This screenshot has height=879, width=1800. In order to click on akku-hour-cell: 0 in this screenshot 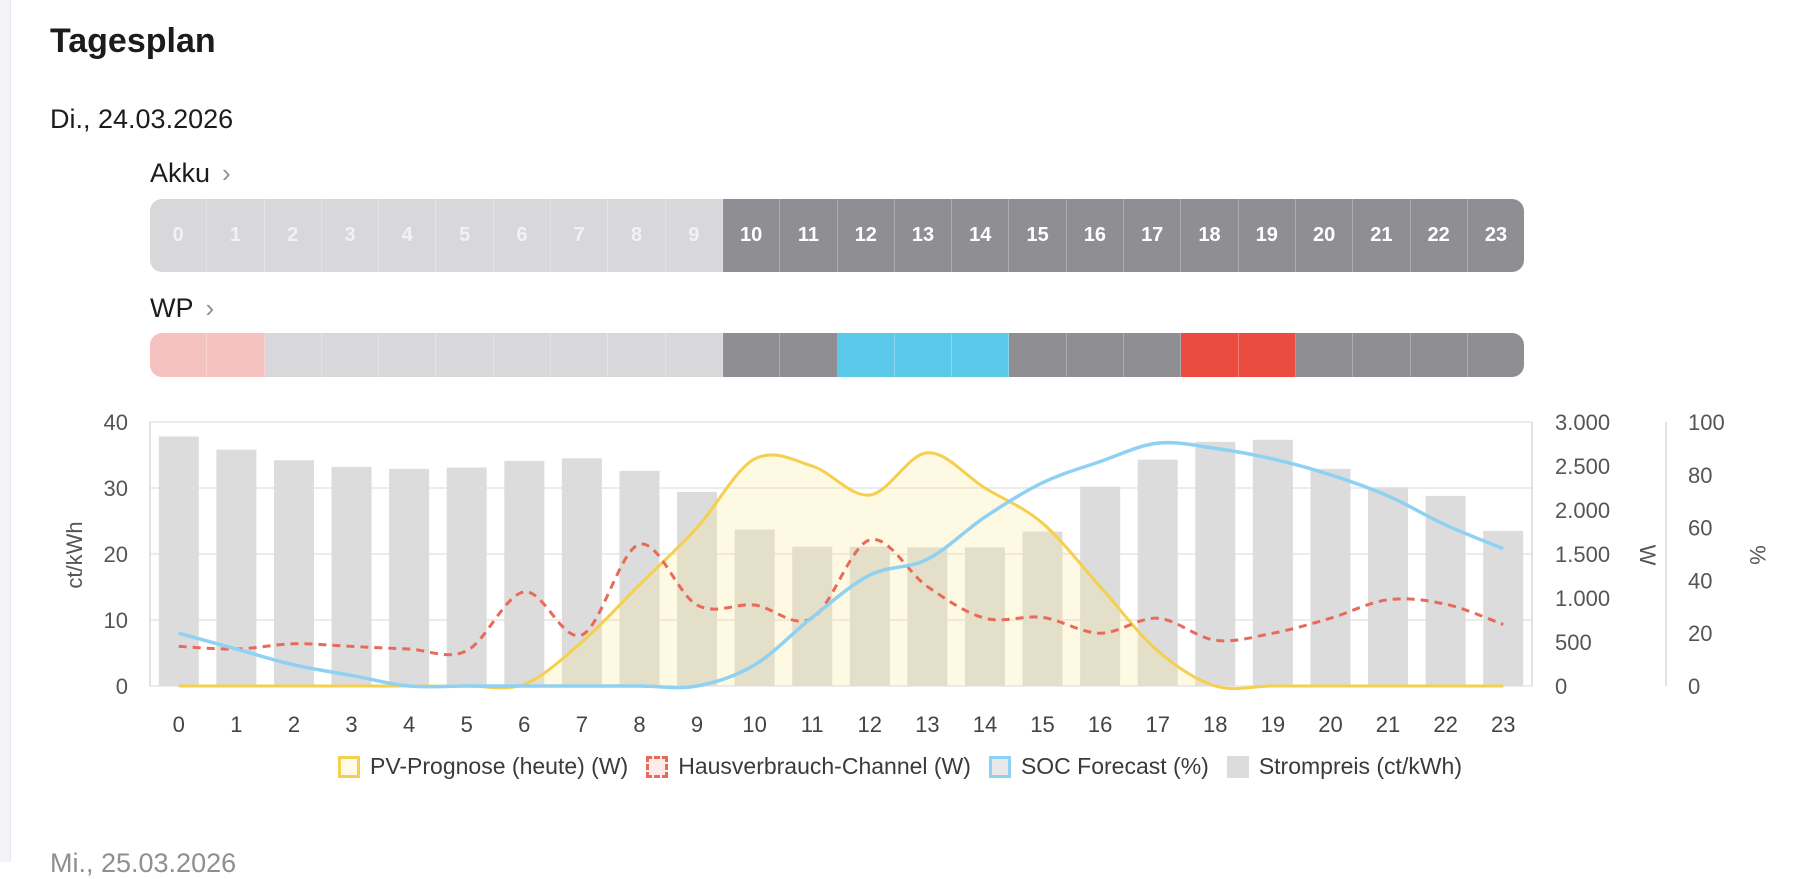, I will do `click(179, 235)`.